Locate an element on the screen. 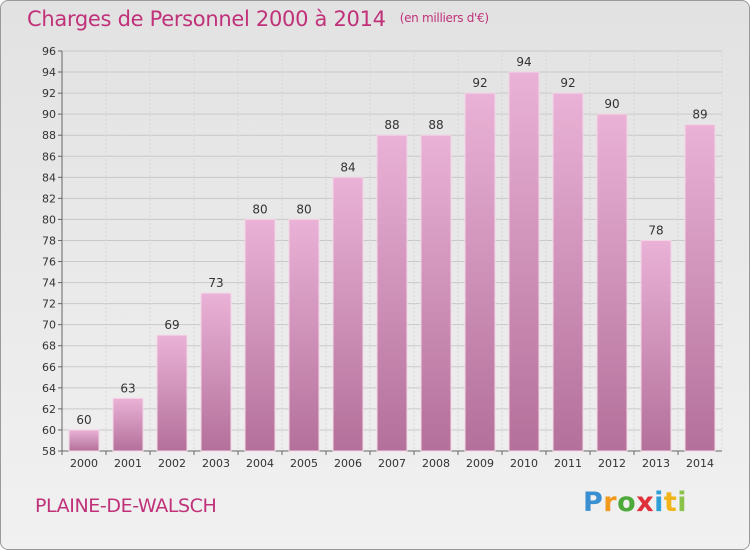  y-tick-label: 82 is located at coordinates (49, 198).